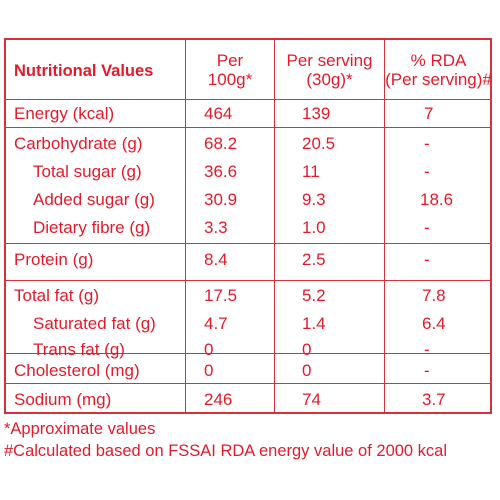 This screenshot has height=500, width=500. I want to click on row-label: Dietary fibre (g), so click(92, 227).